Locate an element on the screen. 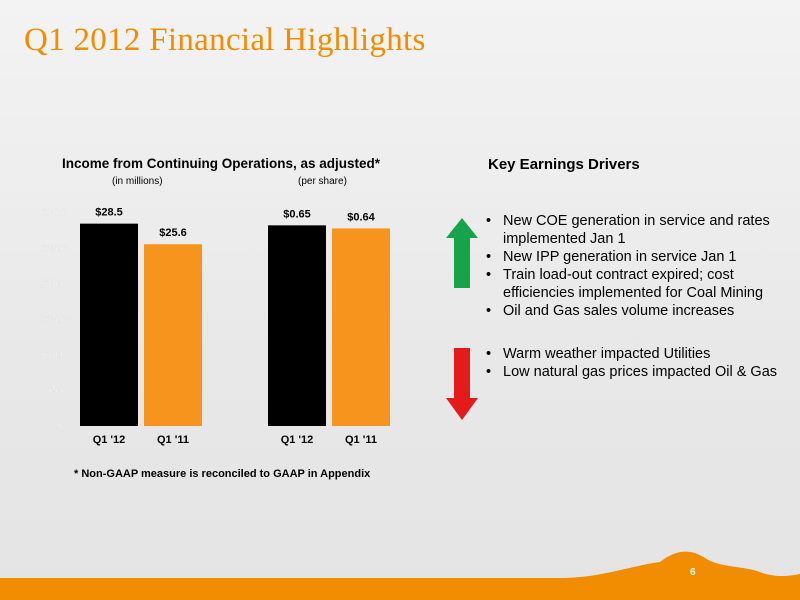 This screenshot has width=800, height=600. y-tick-label: $25.0 is located at coordinates (53, 249).